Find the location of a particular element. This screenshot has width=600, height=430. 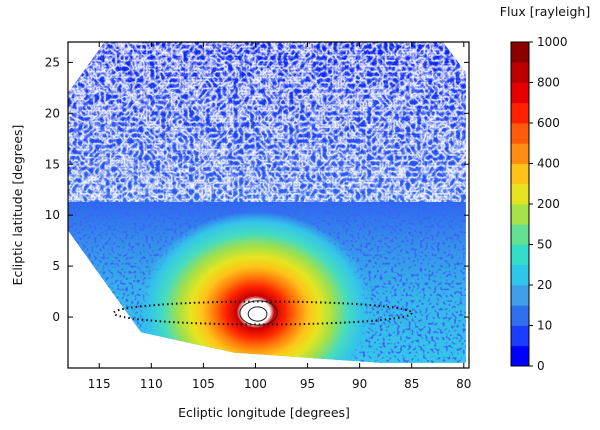

dotted-ellipse is located at coordinates (262, 313).